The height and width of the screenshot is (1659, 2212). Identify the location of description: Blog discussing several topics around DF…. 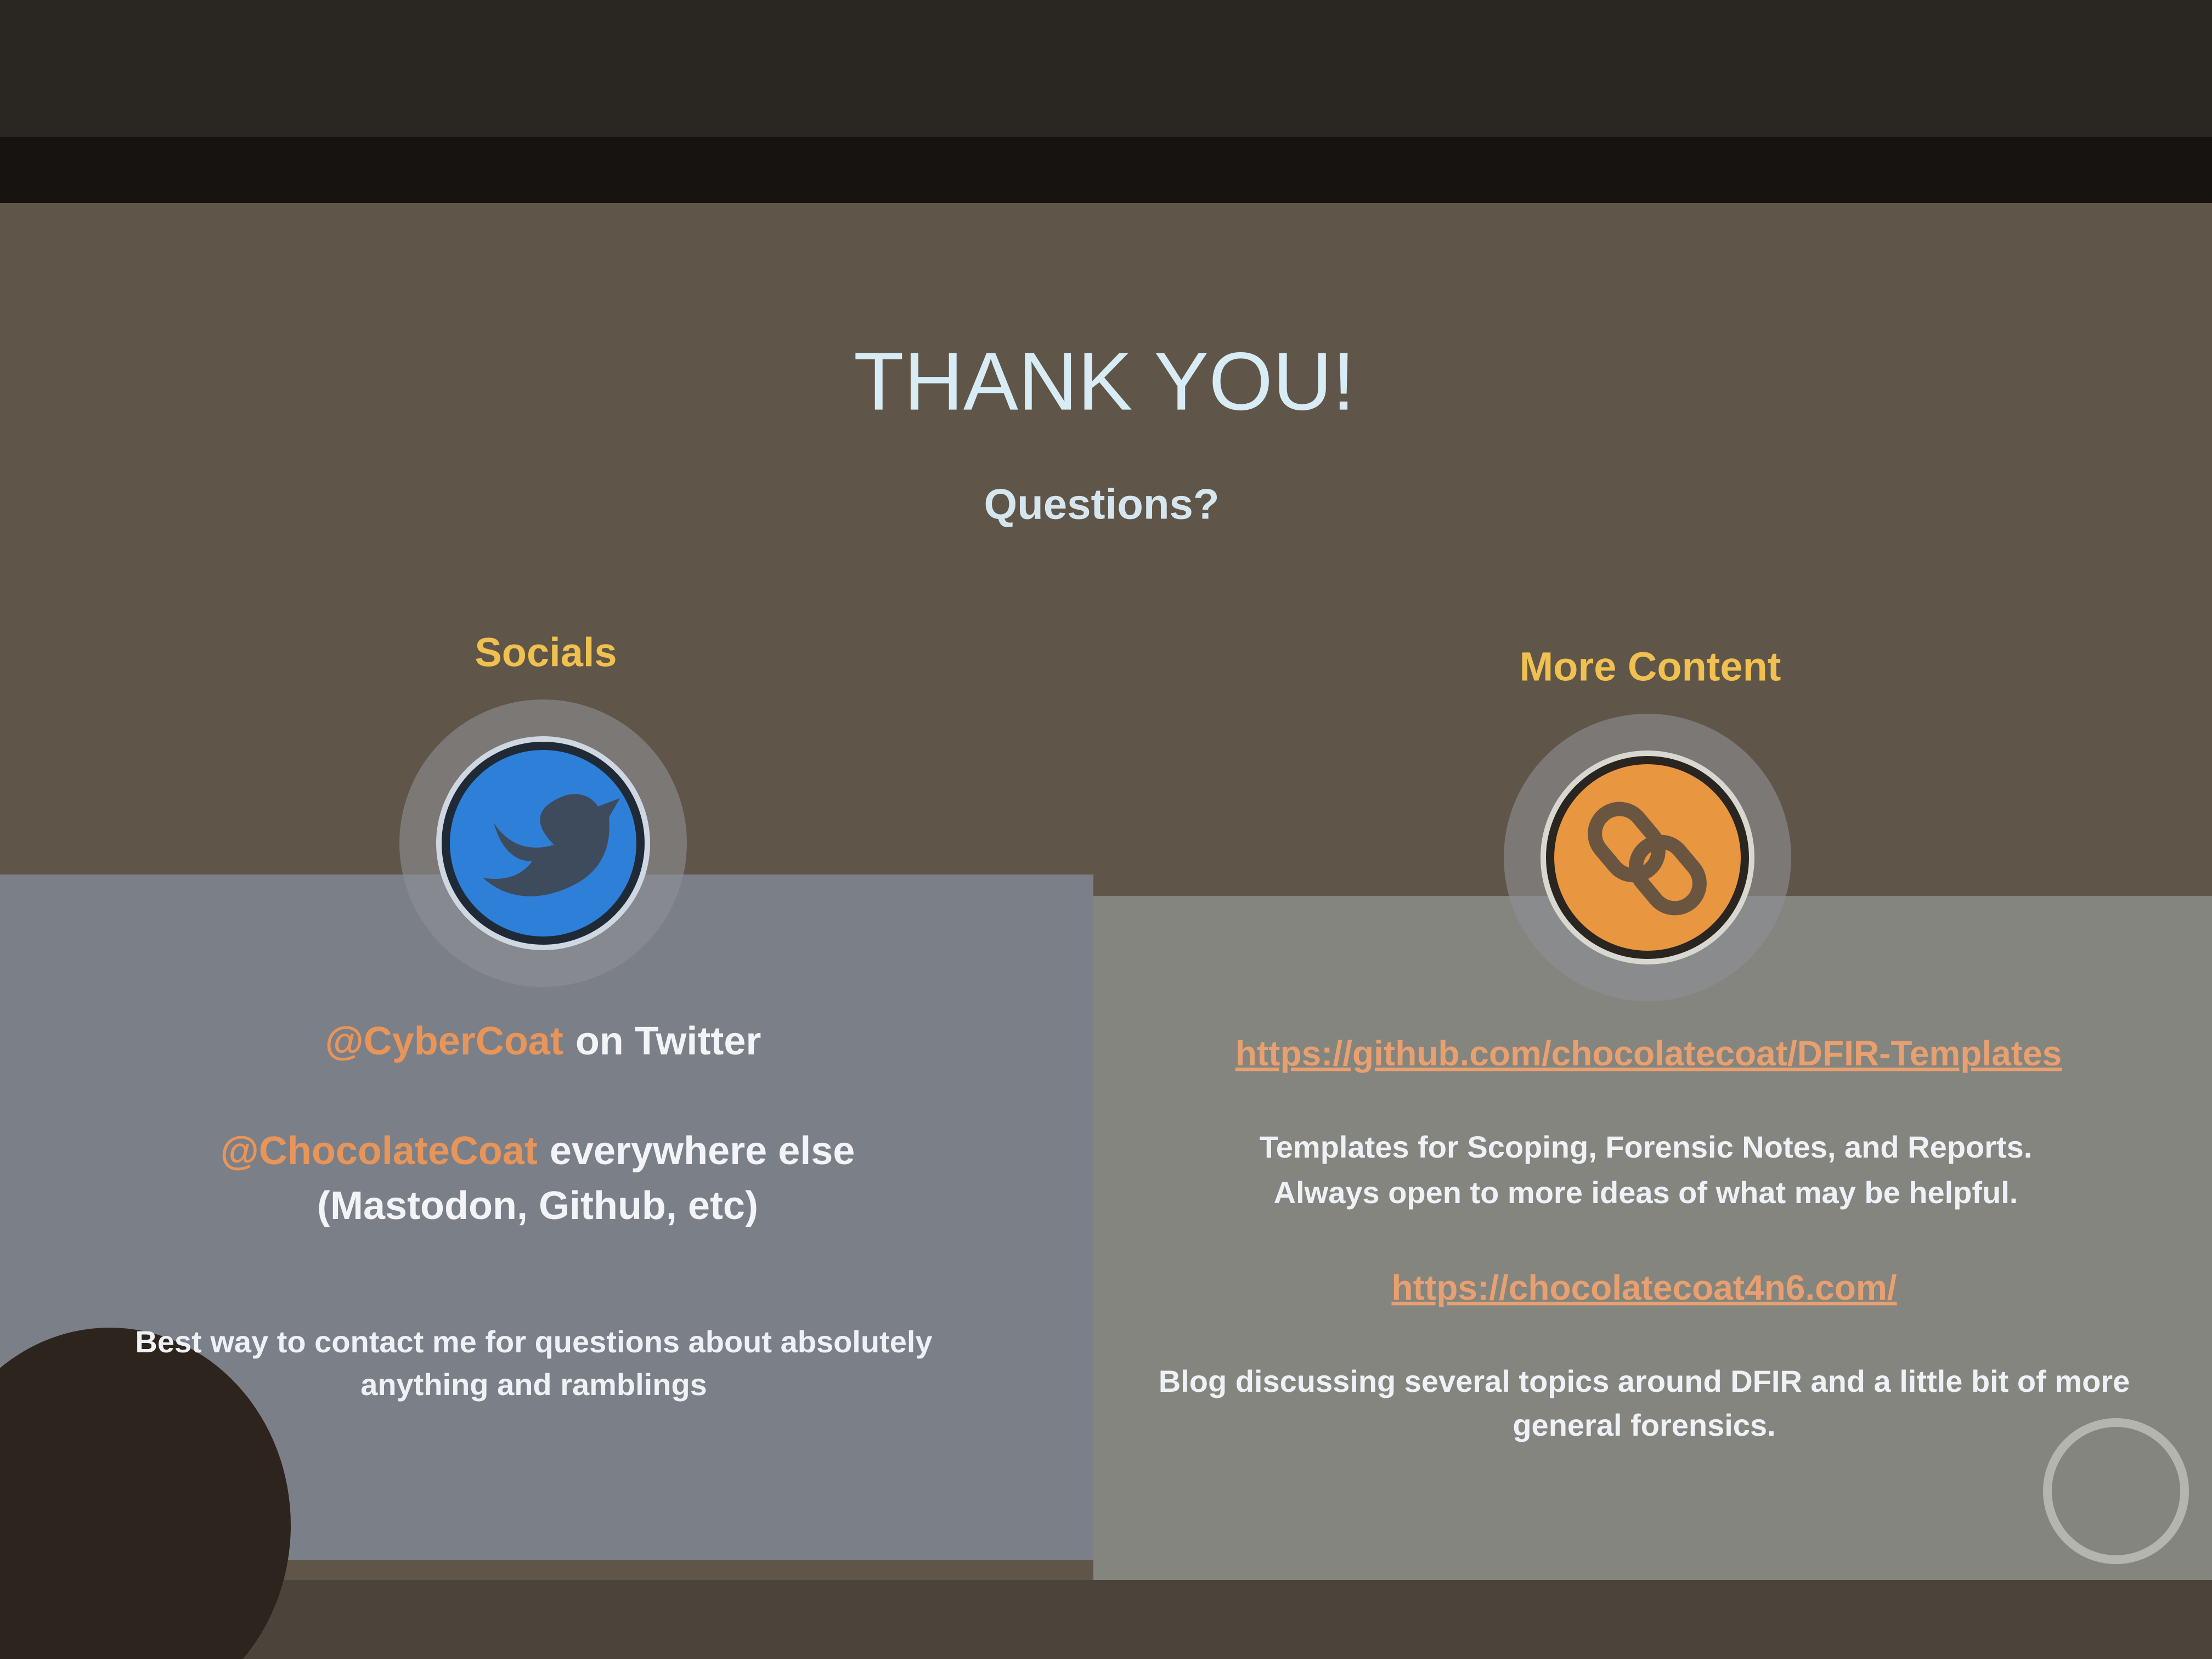
(1644, 1381).